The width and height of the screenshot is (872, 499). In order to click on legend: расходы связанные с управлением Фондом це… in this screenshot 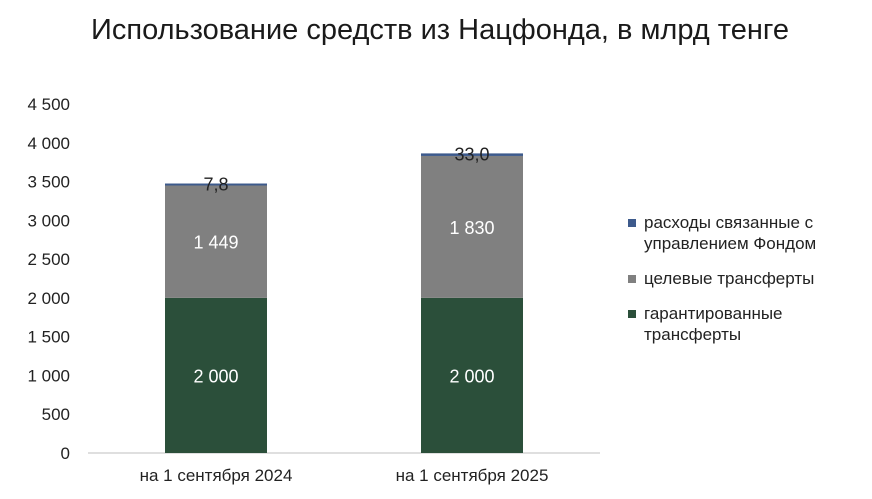, I will do `click(748, 285)`.